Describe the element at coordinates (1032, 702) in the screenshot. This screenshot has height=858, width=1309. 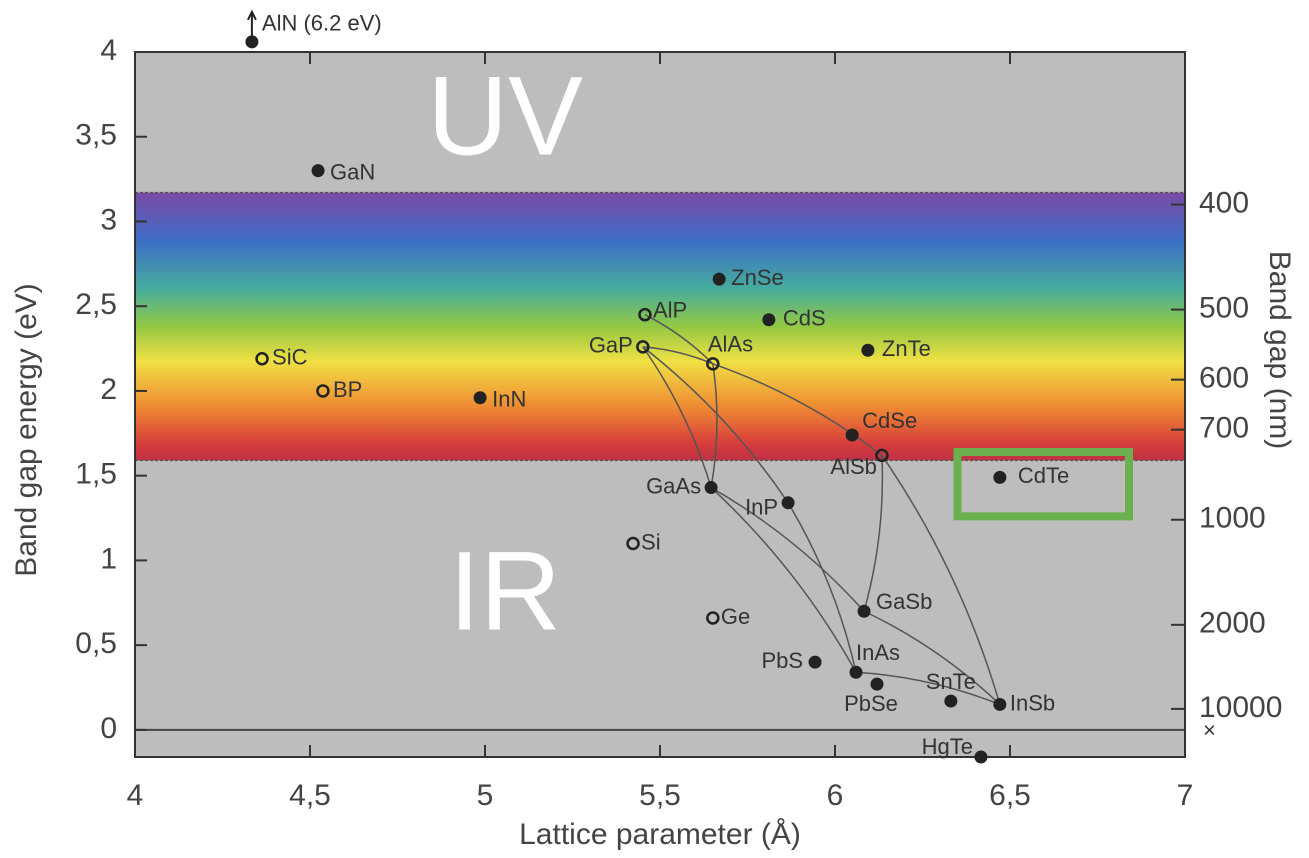
I see `point-label: InSb` at that location.